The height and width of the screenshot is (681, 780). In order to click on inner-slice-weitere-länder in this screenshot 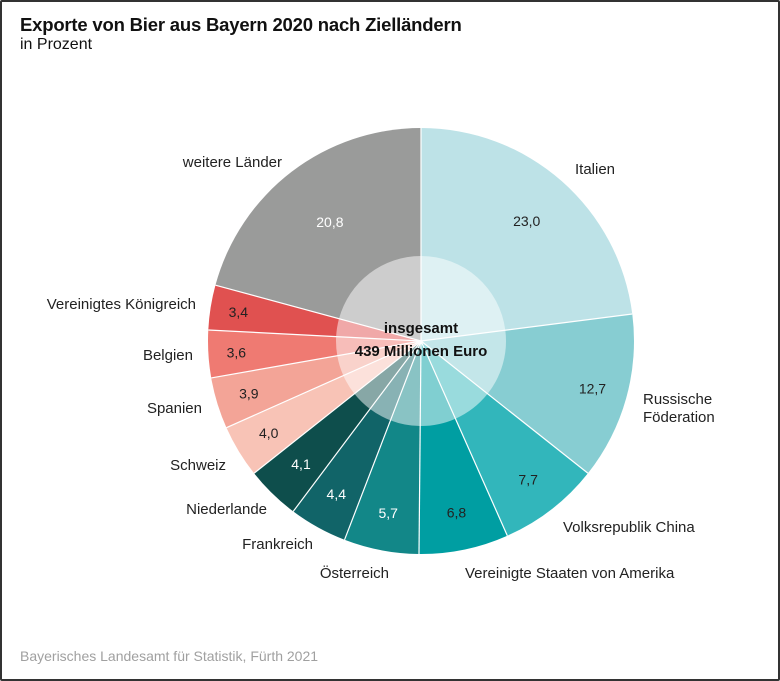, I will do `click(379, 298)`.